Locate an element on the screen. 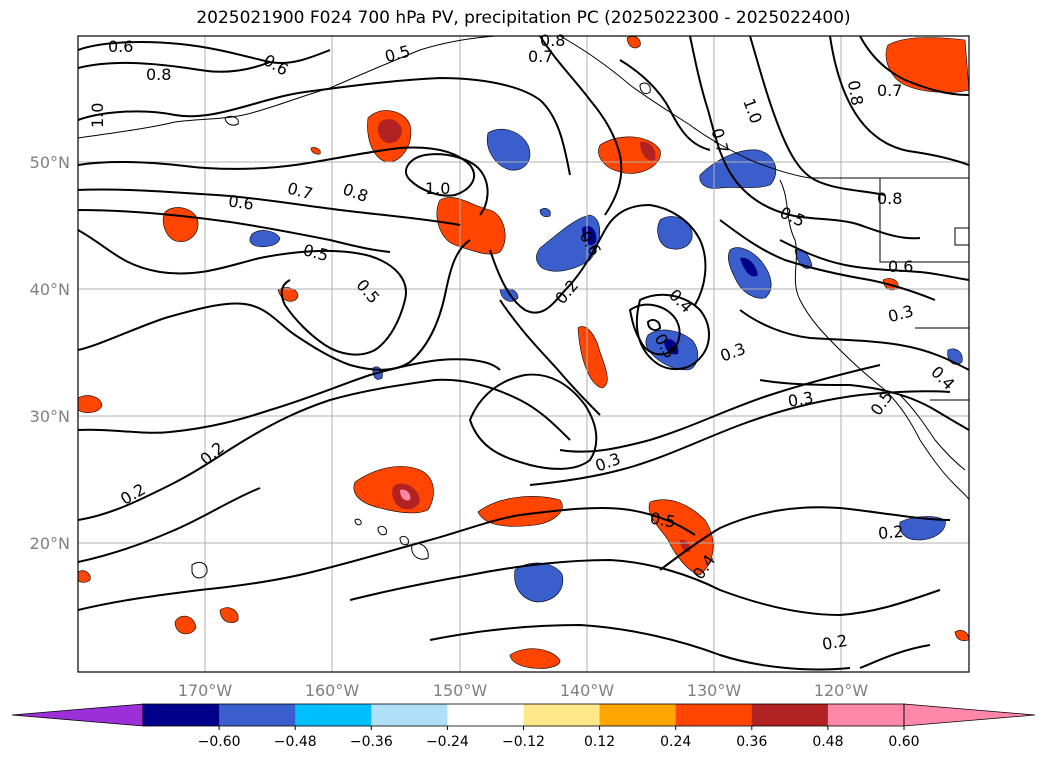 The height and width of the screenshot is (765, 1047). colorbar-segments is located at coordinates (523, 715).